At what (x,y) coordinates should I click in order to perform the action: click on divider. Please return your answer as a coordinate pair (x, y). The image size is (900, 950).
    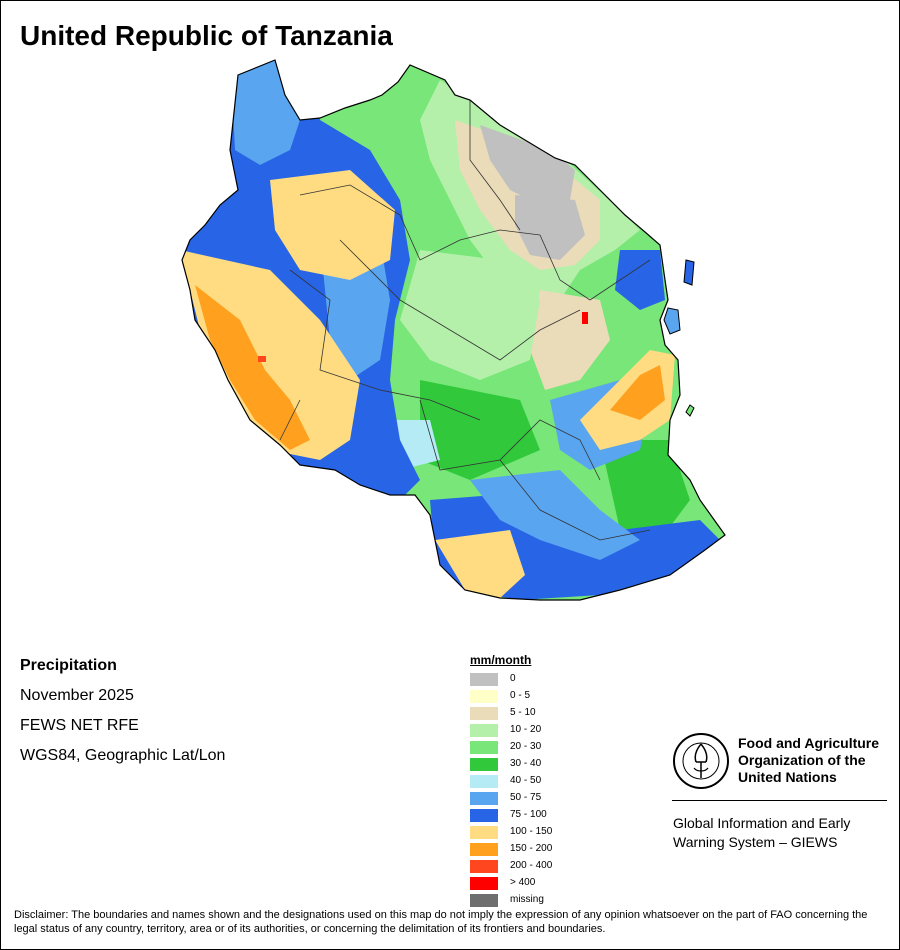
    Looking at the image, I should click on (779, 800).